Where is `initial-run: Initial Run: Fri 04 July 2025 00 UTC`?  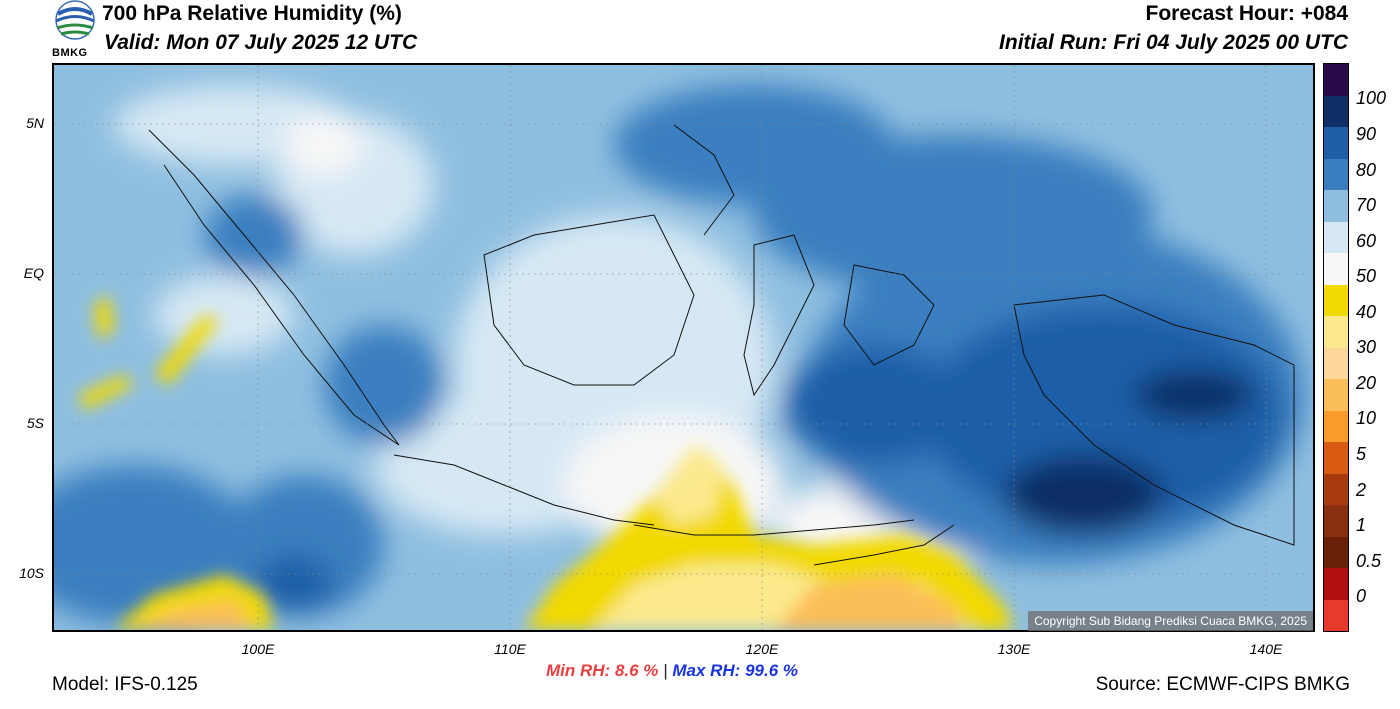 initial-run: Initial Run: Fri 04 July 2025 00 UTC is located at coordinates (1173, 42).